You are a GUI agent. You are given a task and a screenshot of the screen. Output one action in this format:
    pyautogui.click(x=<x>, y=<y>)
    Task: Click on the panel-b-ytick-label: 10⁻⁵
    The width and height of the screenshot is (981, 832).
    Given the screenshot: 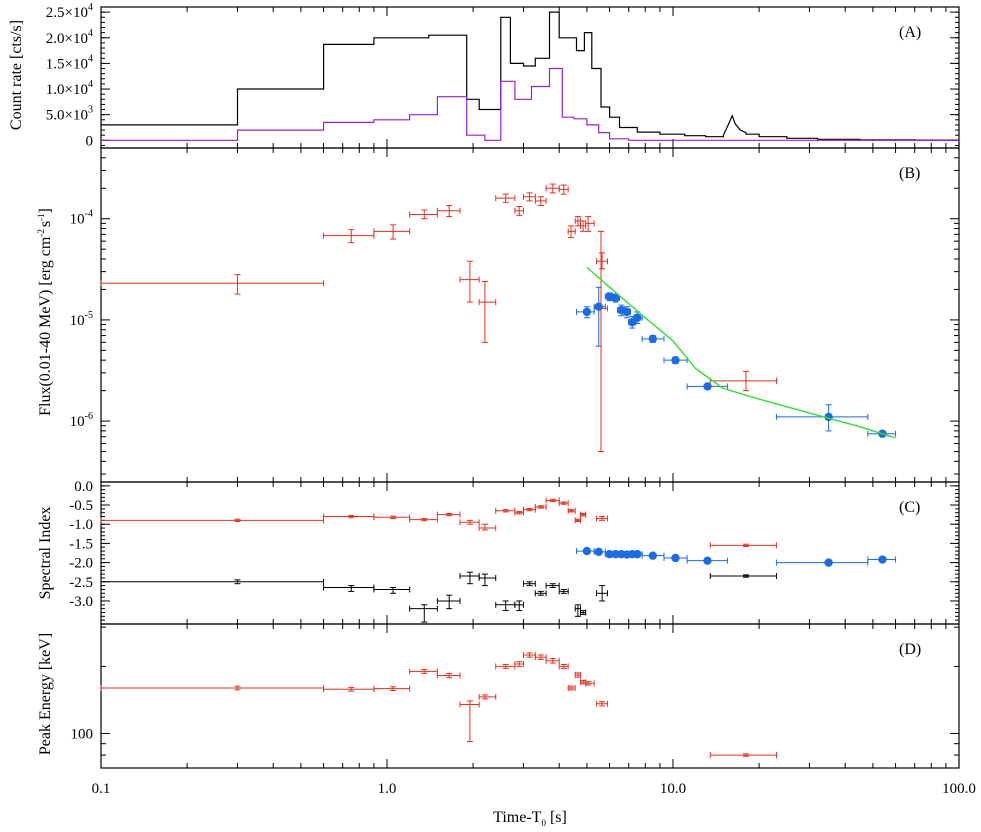 What is the action you would take?
    pyautogui.click(x=81, y=319)
    